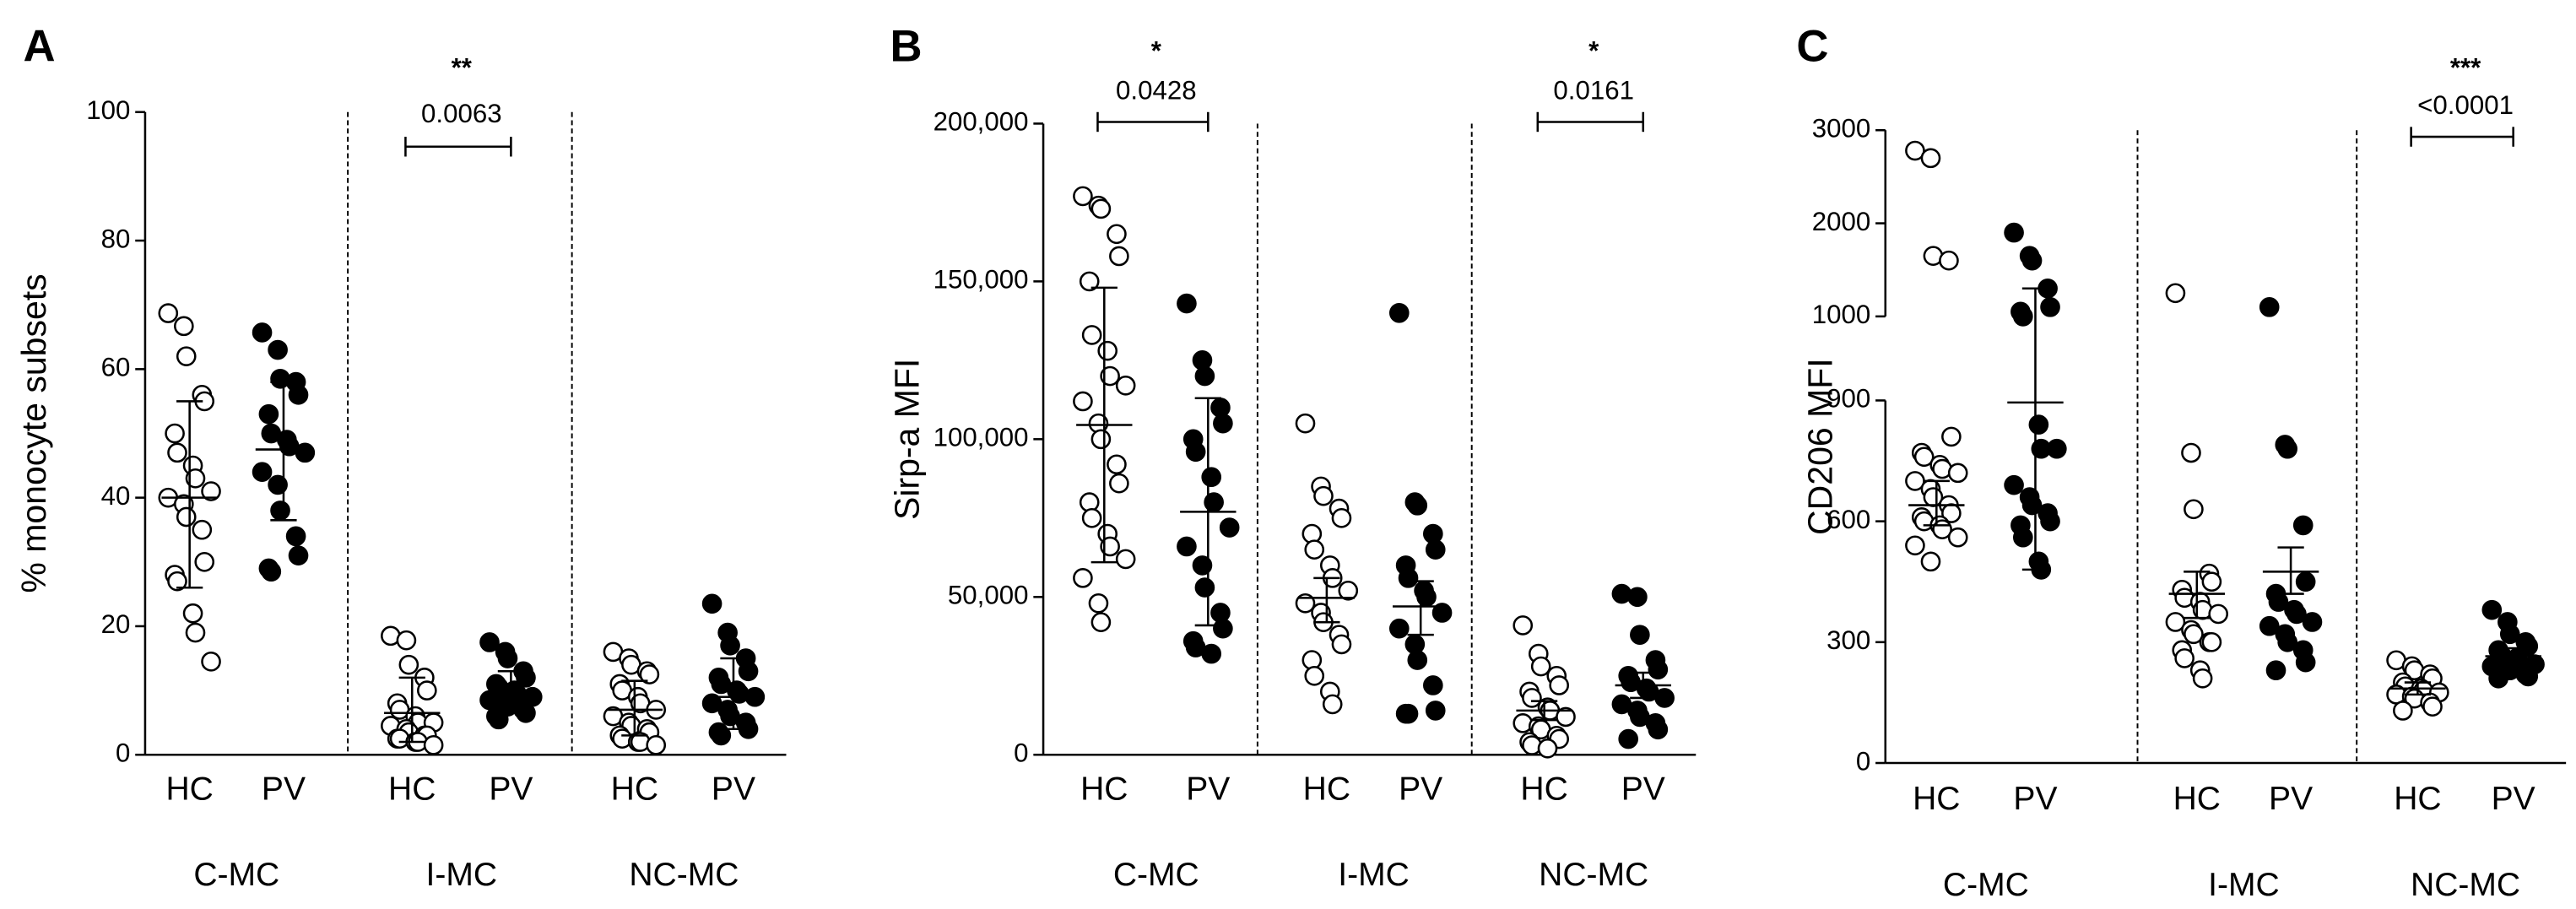 The image size is (2576, 909). Describe the element at coordinates (1848, 399) in the screenshot. I see `y-tick-label: 900` at that location.